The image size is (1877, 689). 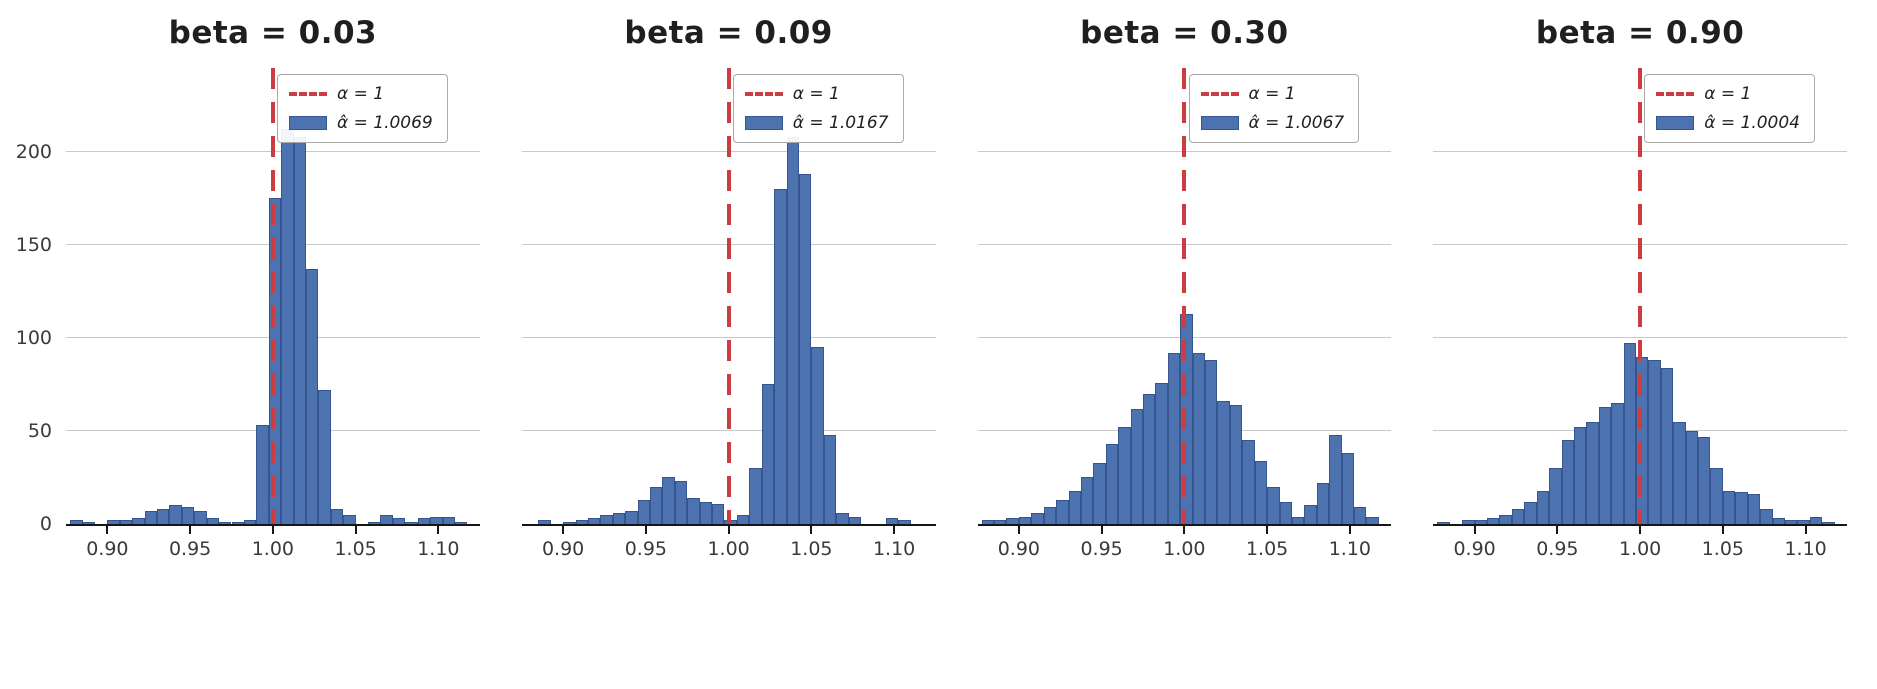 What do you see at coordinates (308, 94) in the screenshot?
I see `dashed-line-sample-icon` at bounding box center [308, 94].